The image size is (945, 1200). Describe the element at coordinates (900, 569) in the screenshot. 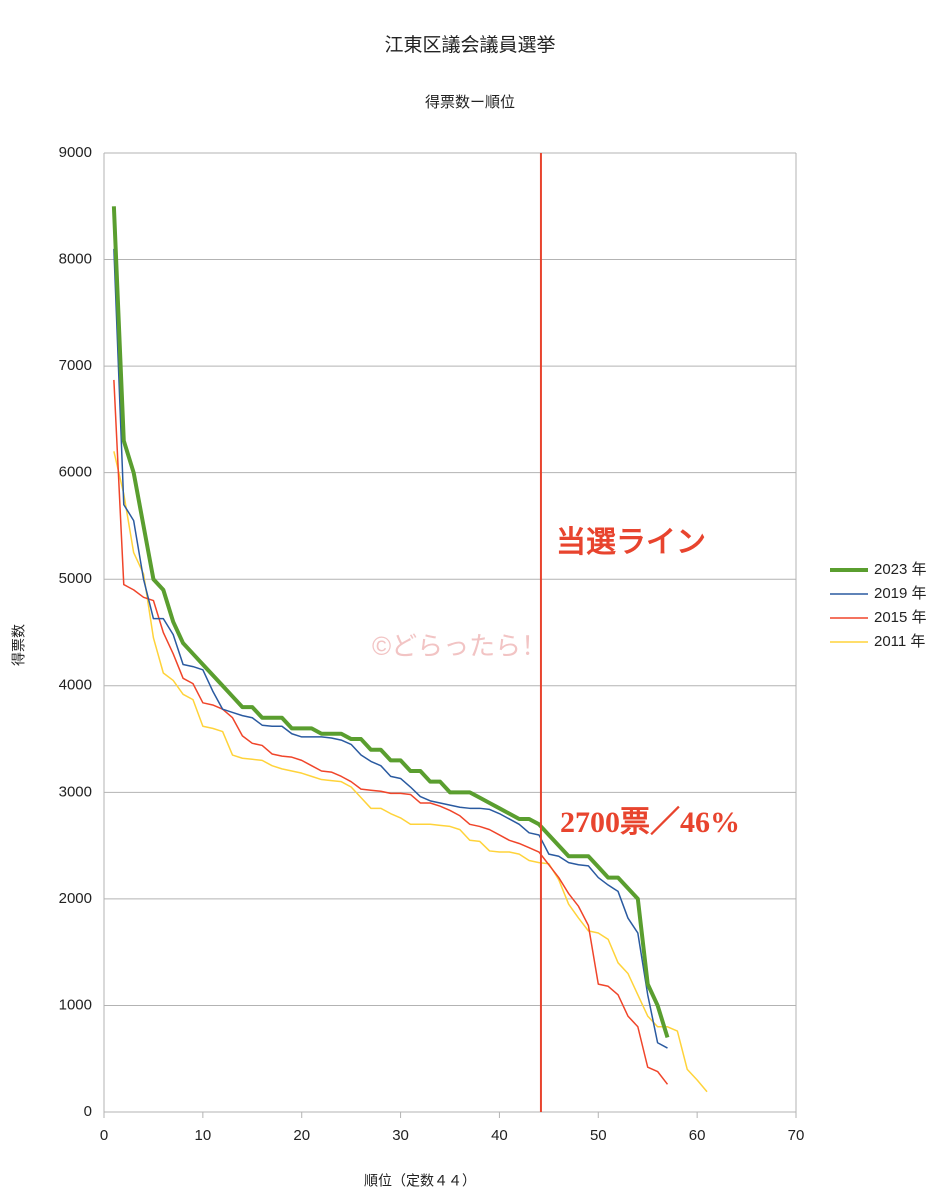

I see `legend-label: 2023 年` at that location.